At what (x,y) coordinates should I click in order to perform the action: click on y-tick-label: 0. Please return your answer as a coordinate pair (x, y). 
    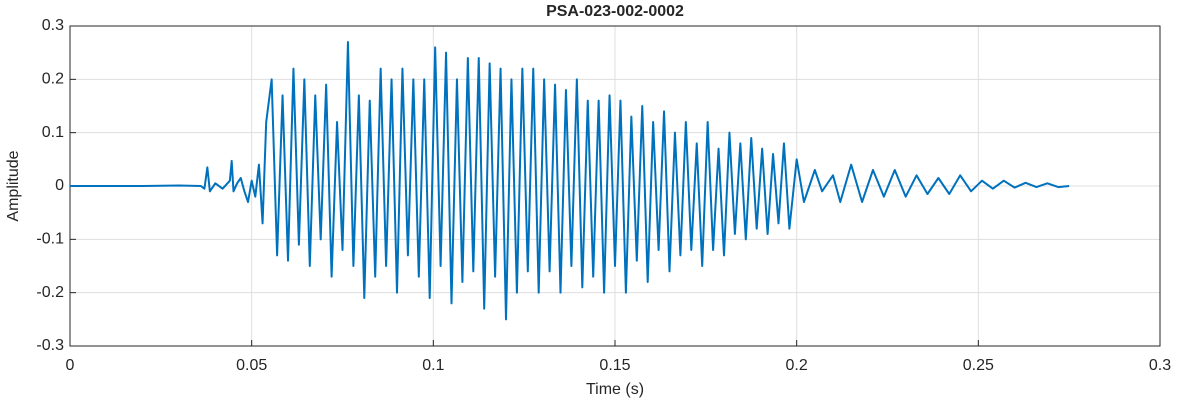
    Looking at the image, I should click on (59, 185).